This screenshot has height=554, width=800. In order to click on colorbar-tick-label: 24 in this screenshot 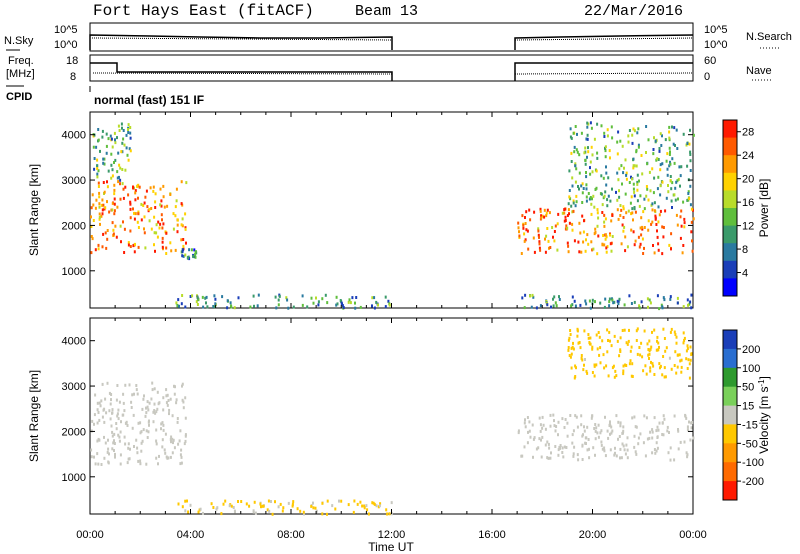, I will do `click(748, 156)`.